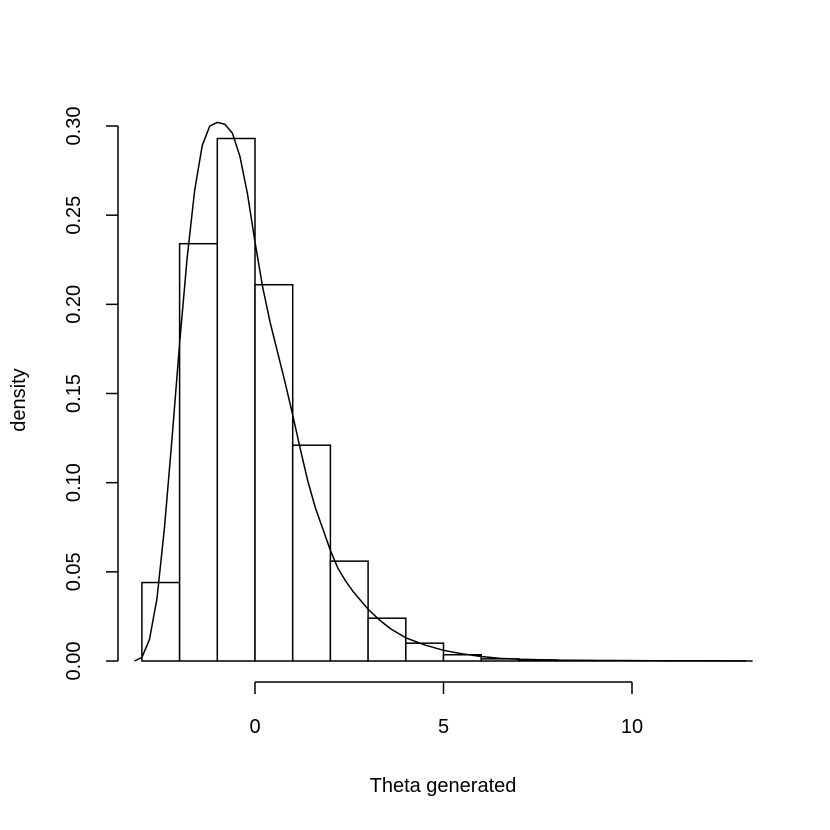 Image resolution: width=830 pixels, height=830 pixels. I want to click on x-axis: 0 5 10, so click(446, 709).